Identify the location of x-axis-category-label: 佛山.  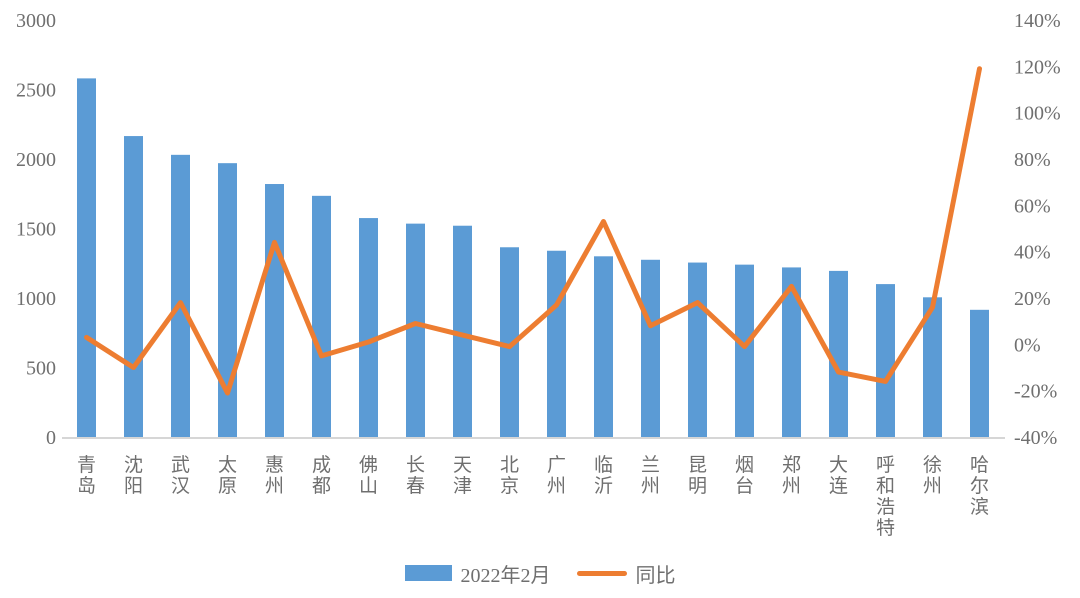
(368, 475).